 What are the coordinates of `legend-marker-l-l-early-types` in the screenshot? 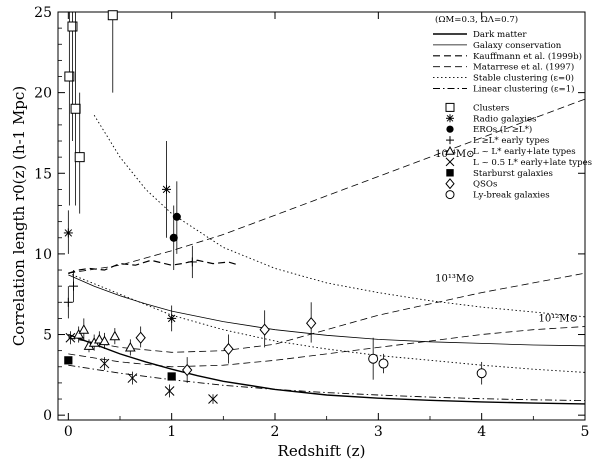 It's located at (450, 140).